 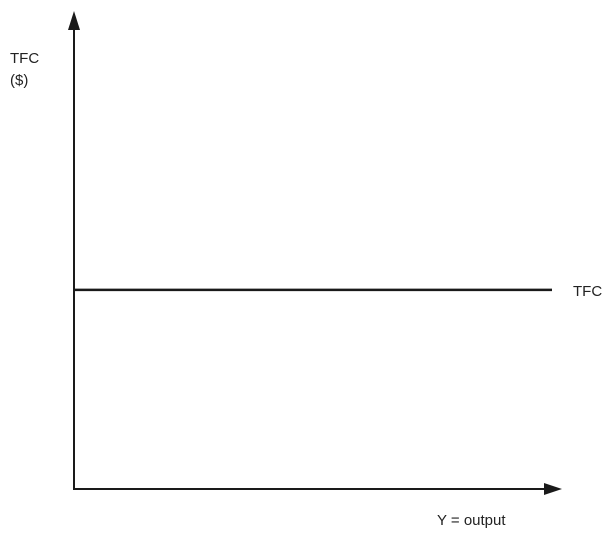 What do you see at coordinates (471, 520) in the screenshot?
I see `x-axis-label: Y = output` at bounding box center [471, 520].